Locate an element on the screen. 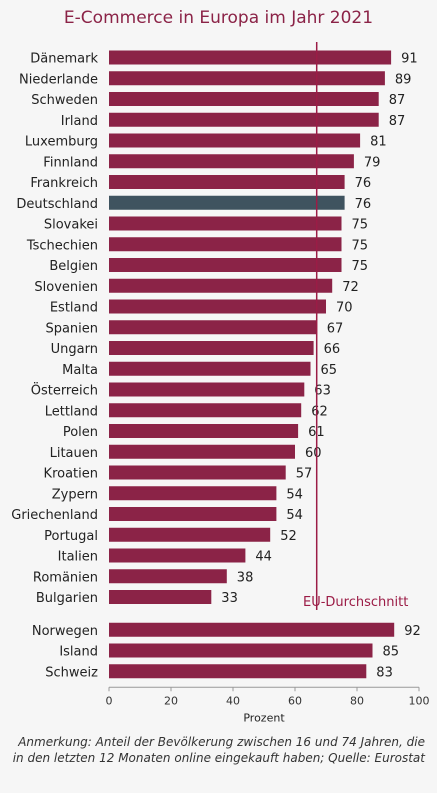  data-label: 60 is located at coordinates (313, 453).